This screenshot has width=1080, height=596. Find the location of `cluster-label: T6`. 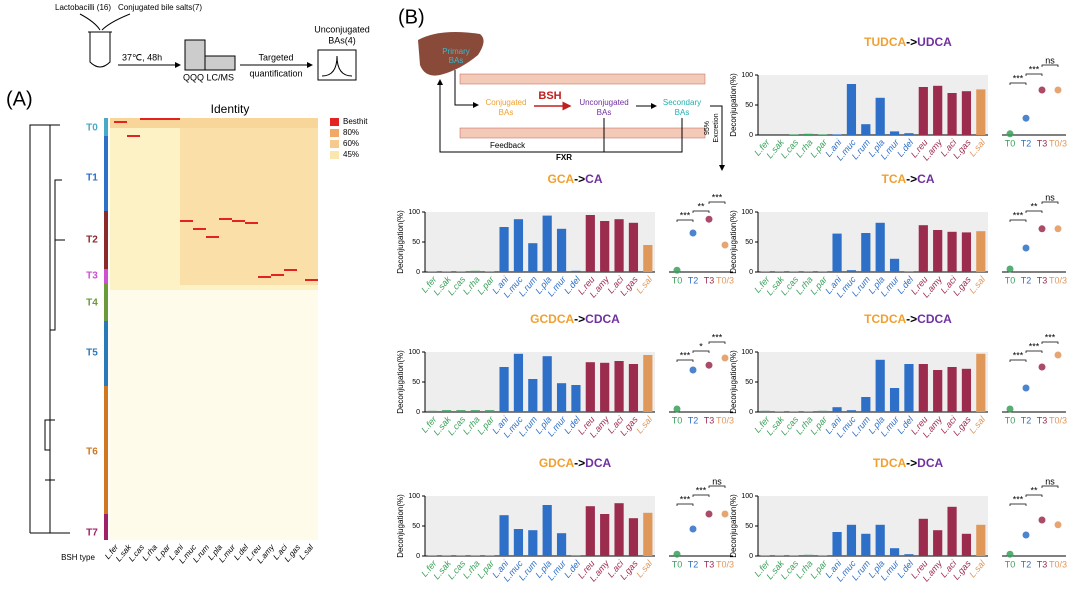

cluster-label: T6 is located at coordinates (92, 452).